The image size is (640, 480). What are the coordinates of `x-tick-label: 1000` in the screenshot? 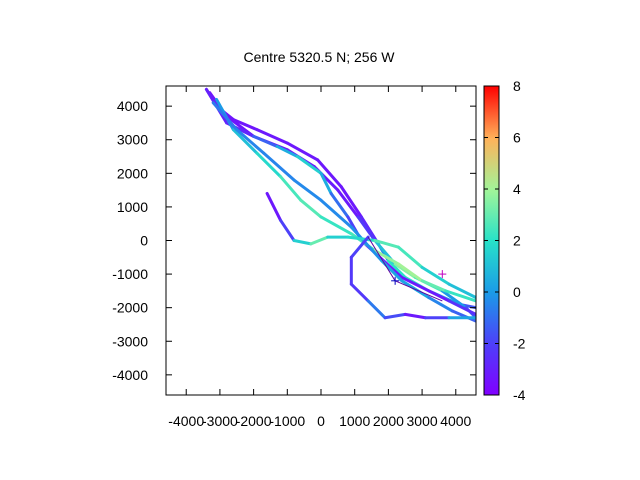 It's located at (354, 421).